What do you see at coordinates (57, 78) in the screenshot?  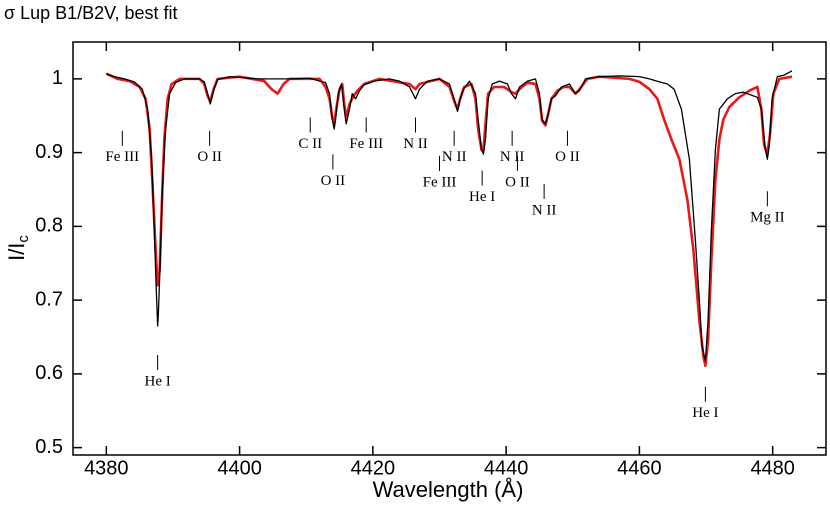 I see `y-tick-label: 1` at bounding box center [57, 78].